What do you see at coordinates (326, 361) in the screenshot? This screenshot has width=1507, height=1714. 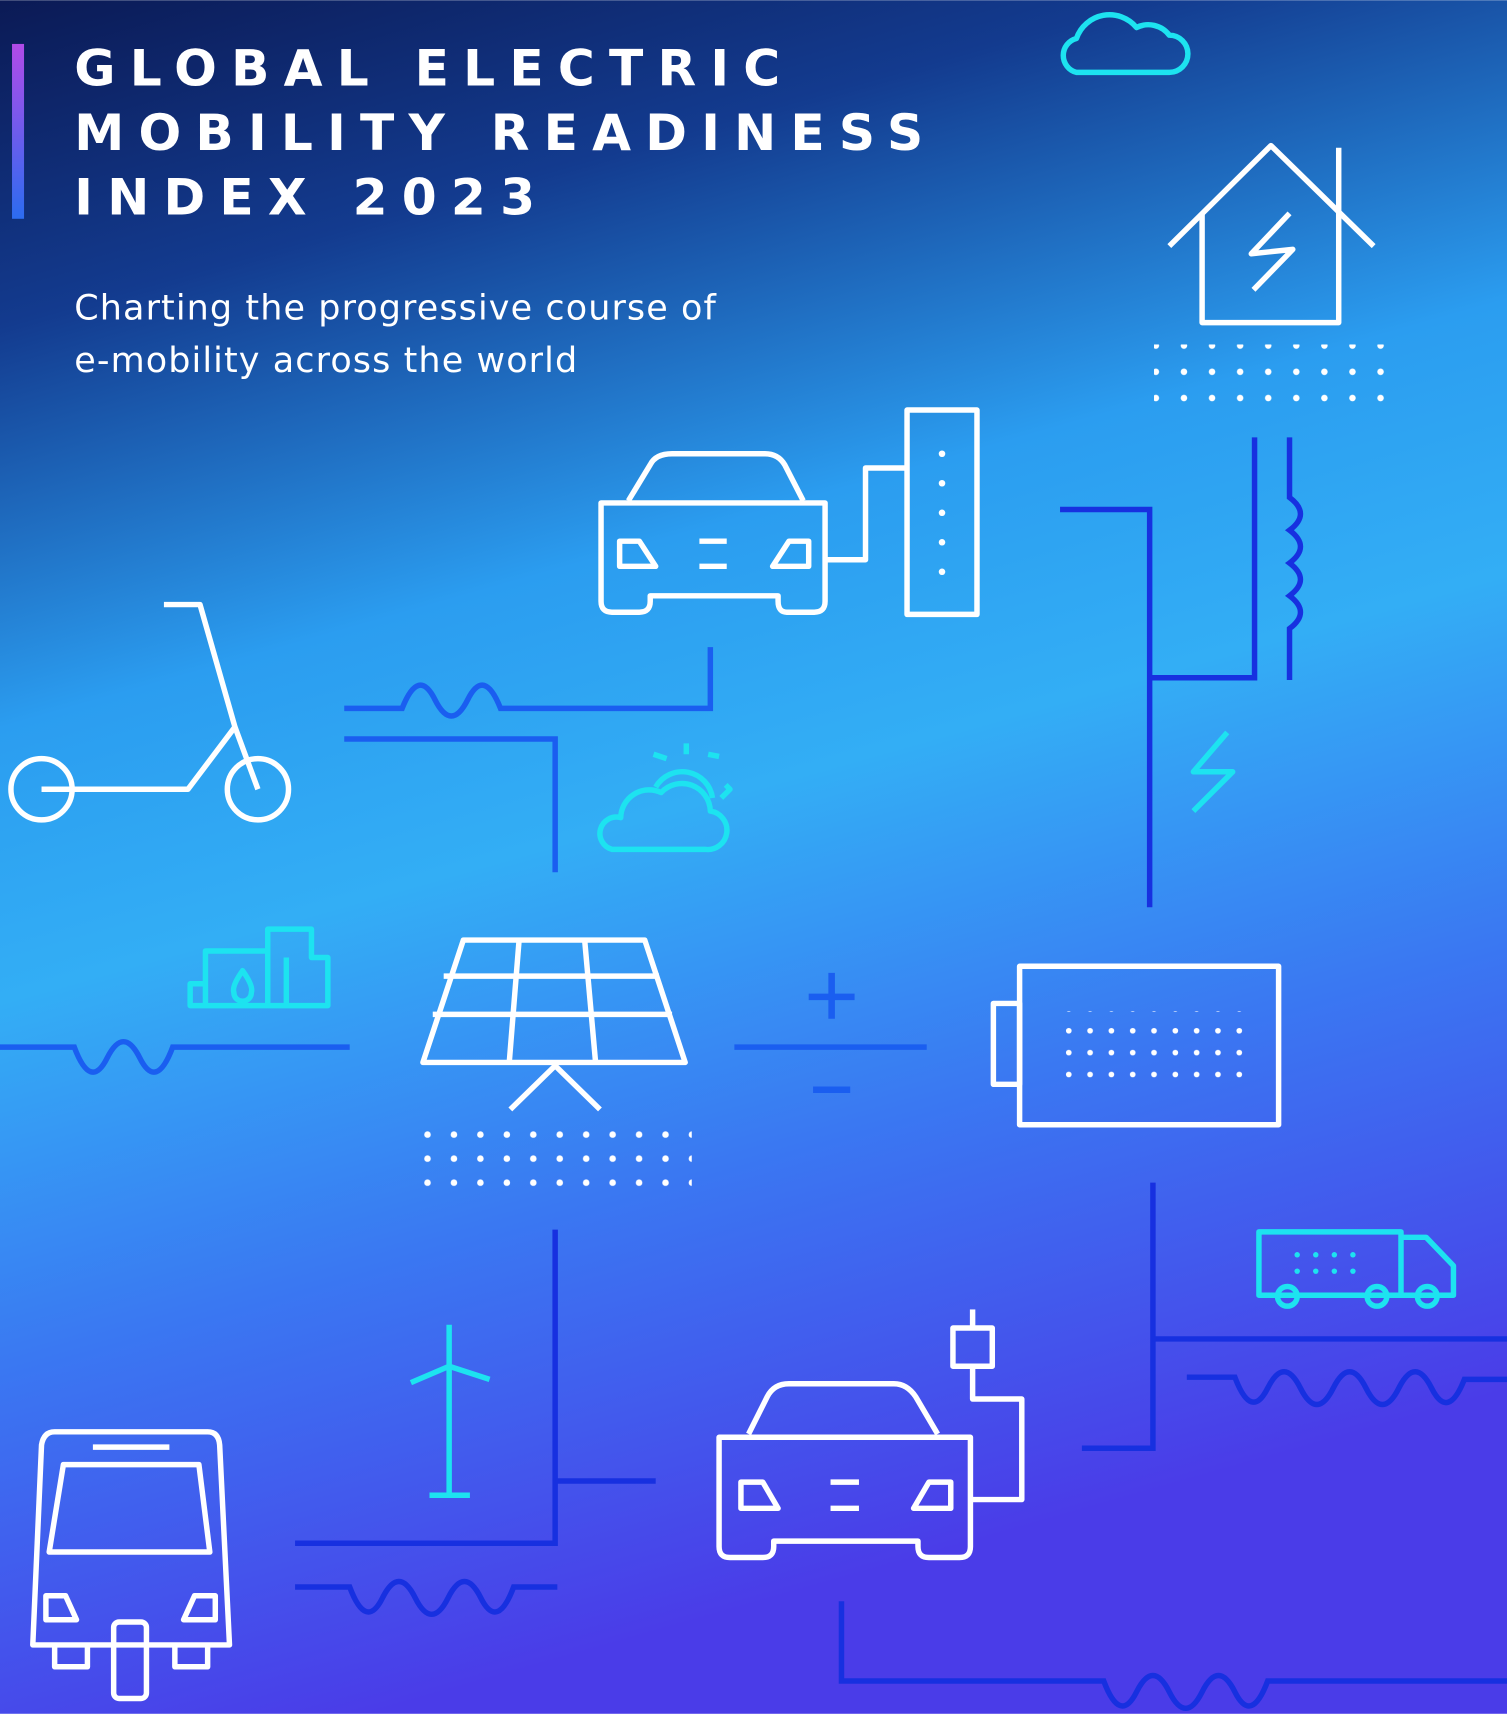 I see `subtitle-line: e-mobility across the world` at bounding box center [326, 361].